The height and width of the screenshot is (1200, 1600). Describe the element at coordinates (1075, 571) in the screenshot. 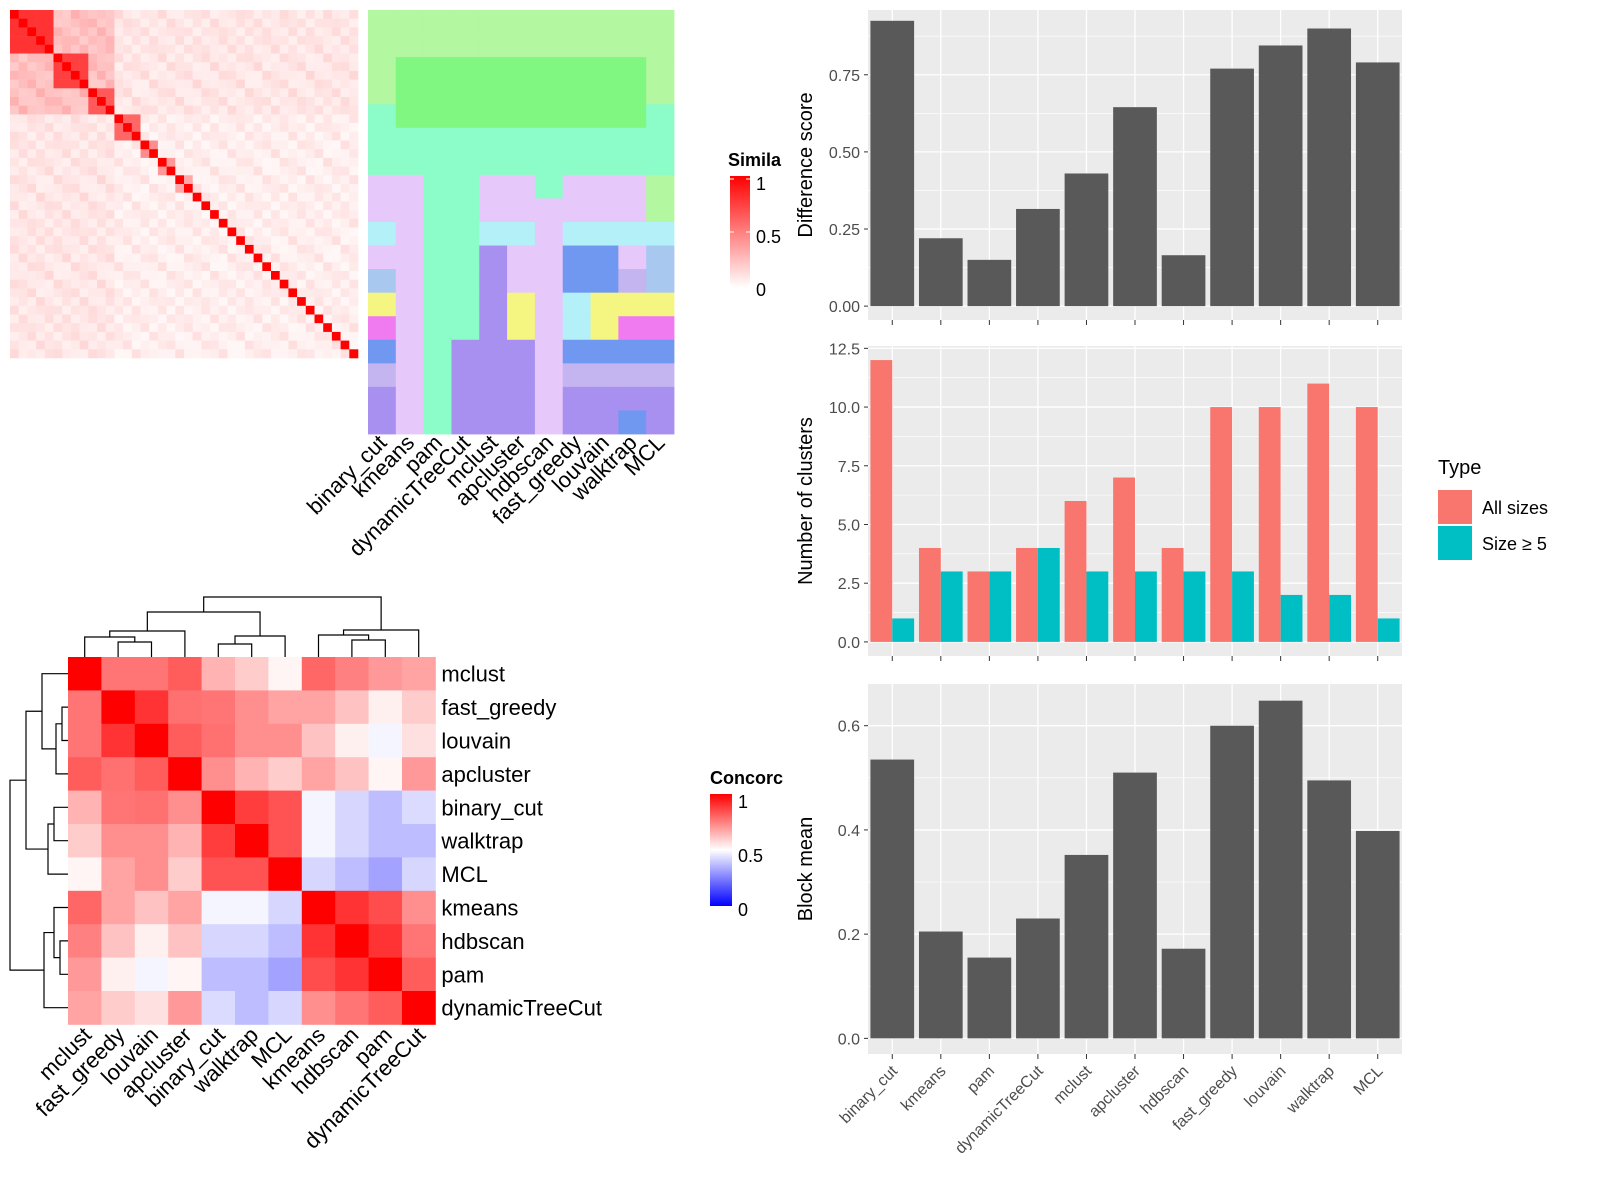

I see `bar-all-sizes` at that location.